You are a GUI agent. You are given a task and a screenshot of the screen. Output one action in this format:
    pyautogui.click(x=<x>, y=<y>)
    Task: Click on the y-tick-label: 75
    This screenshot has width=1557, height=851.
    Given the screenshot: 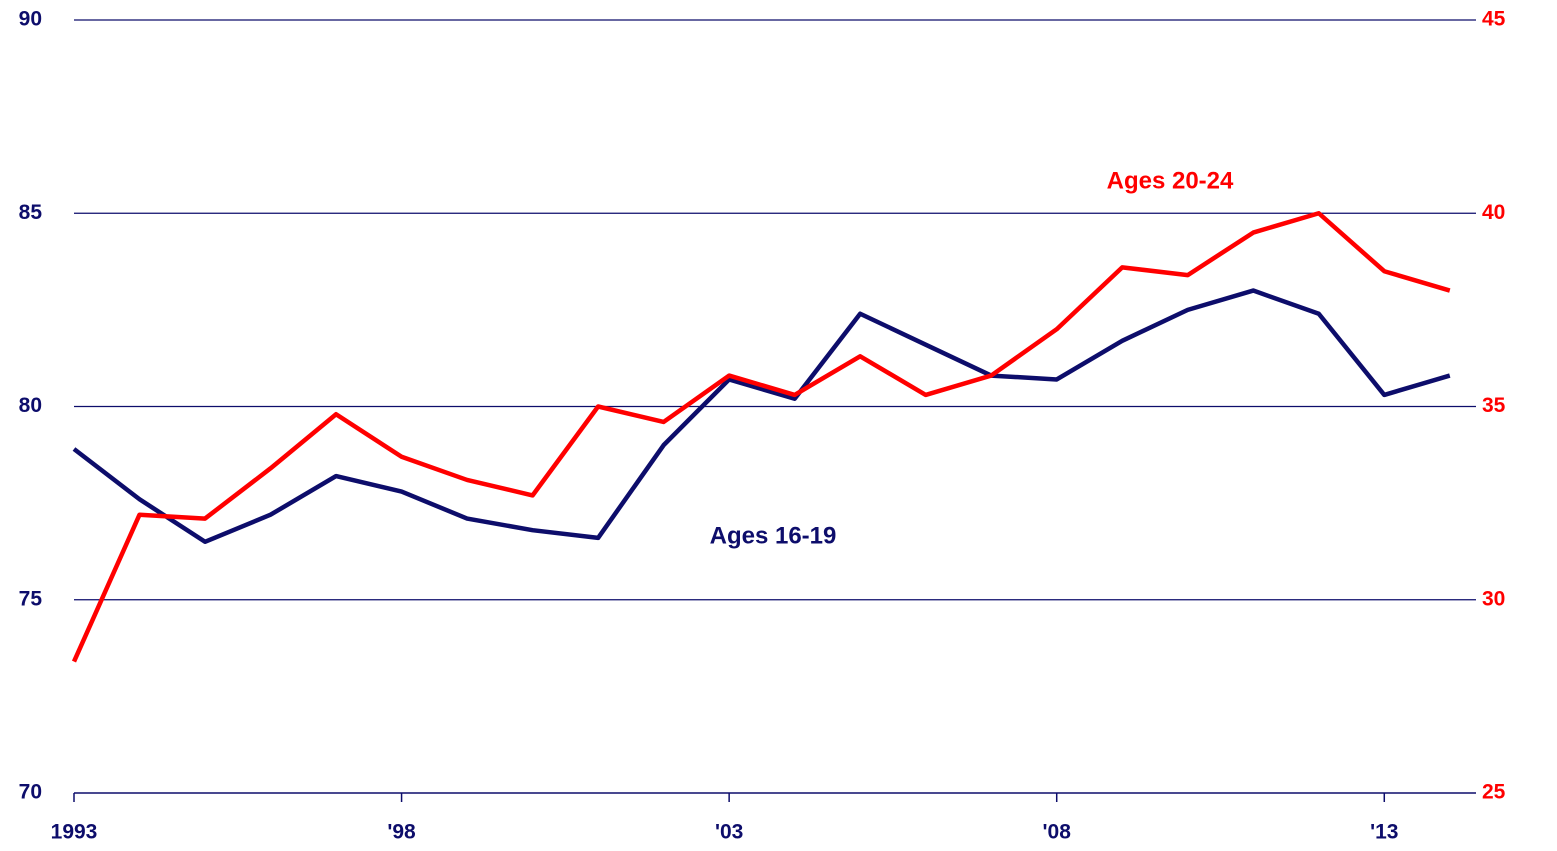 What is the action you would take?
    pyautogui.click(x=31, y=598)
    